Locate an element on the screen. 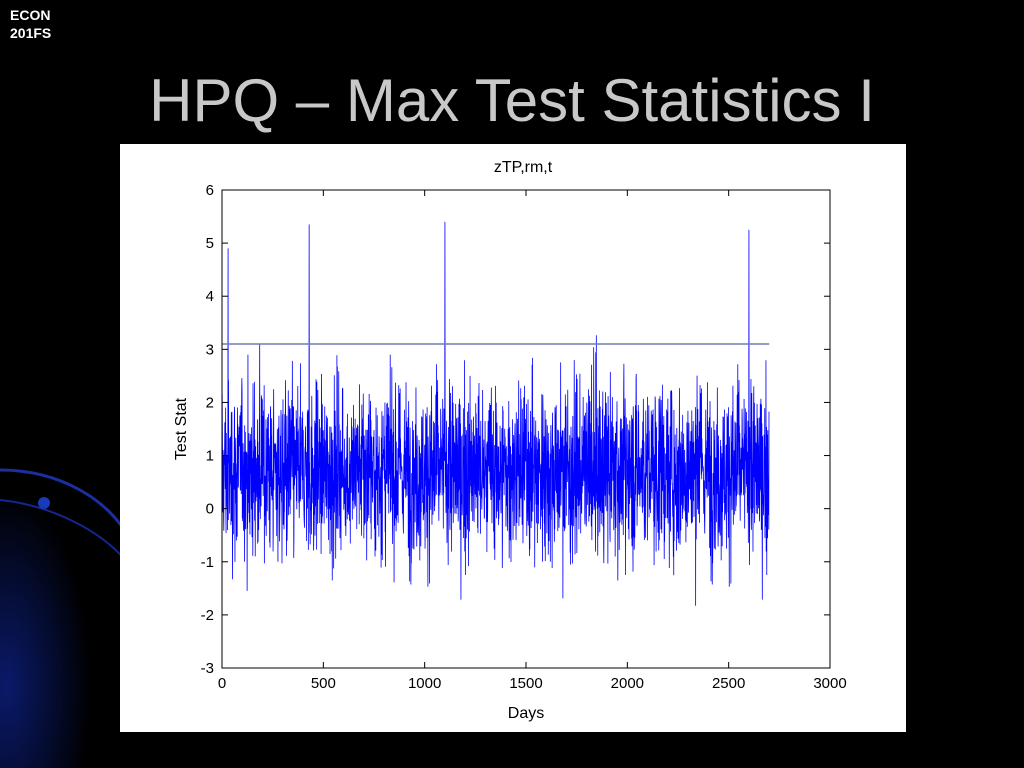 The image size is (1024, 768). swoosh-decoration is located at coordinates (70, 604).